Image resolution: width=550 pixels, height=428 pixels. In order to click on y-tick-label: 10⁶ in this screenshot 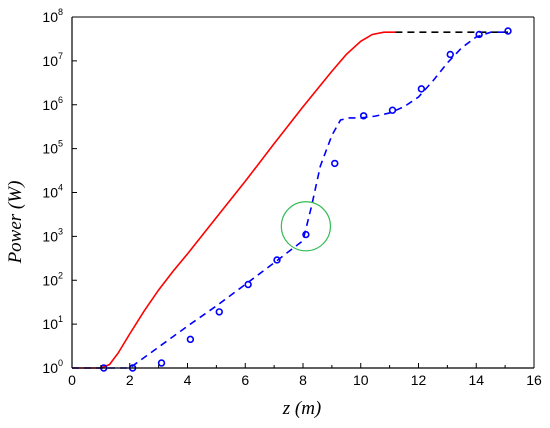, I will do `click(52, 104)`.